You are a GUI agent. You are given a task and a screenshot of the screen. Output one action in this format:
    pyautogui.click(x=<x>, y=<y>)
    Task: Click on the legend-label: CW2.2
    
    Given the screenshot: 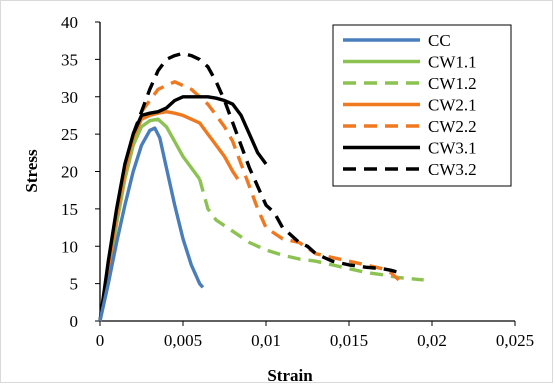 What is the action you would take?
    pyautogui.click(x=452, y=126)
    